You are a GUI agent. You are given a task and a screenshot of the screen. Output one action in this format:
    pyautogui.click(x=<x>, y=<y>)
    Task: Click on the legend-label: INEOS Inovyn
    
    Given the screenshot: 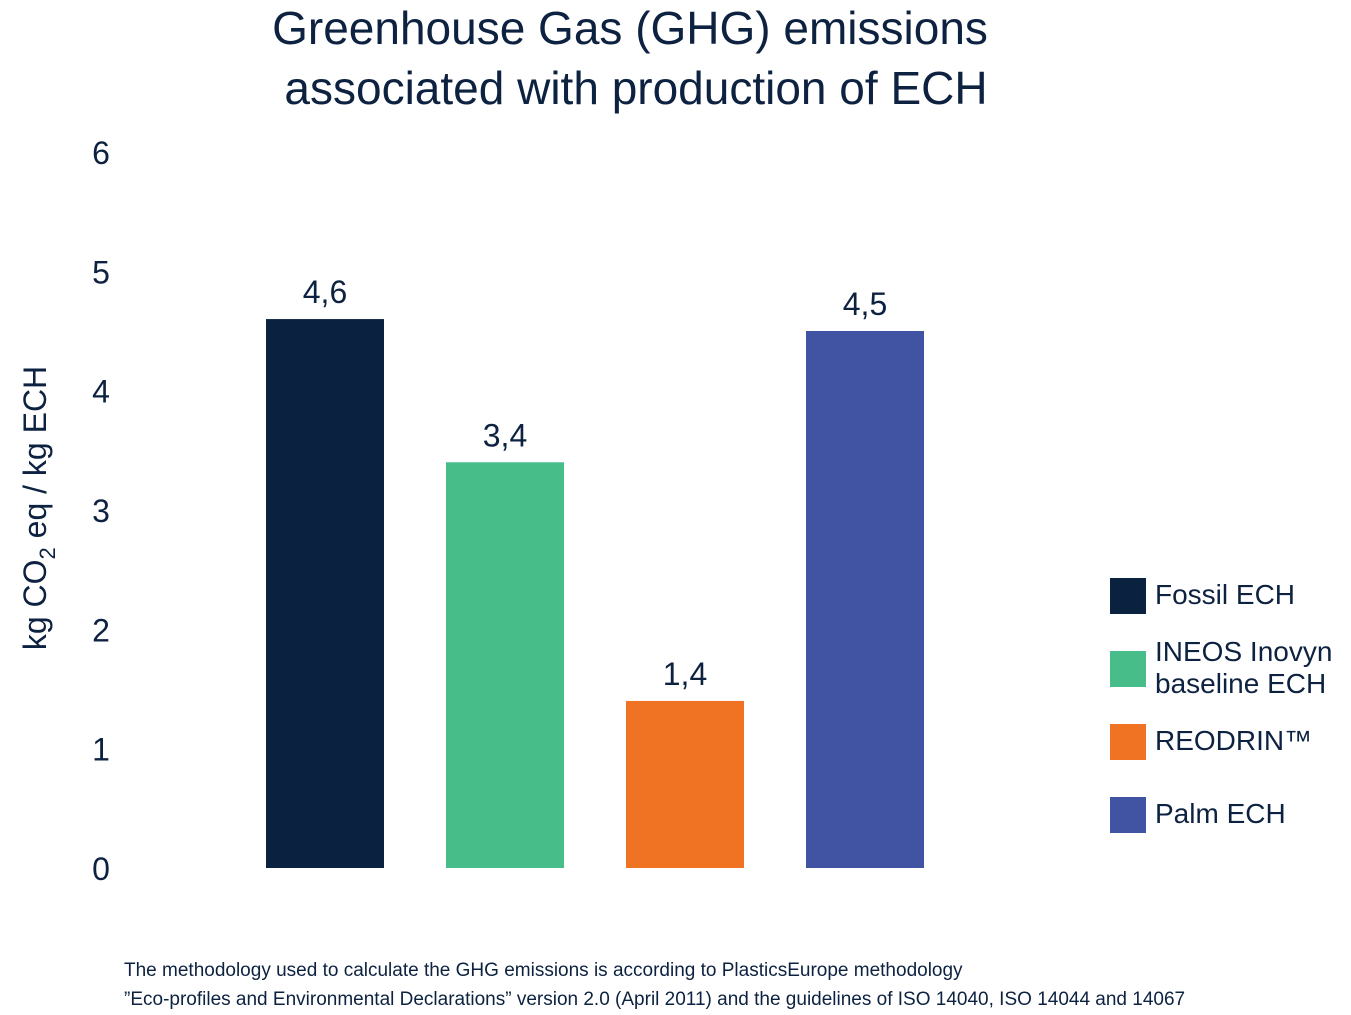 What is the action you would take?
    pyautogui.click(x=1243, y=651)
    